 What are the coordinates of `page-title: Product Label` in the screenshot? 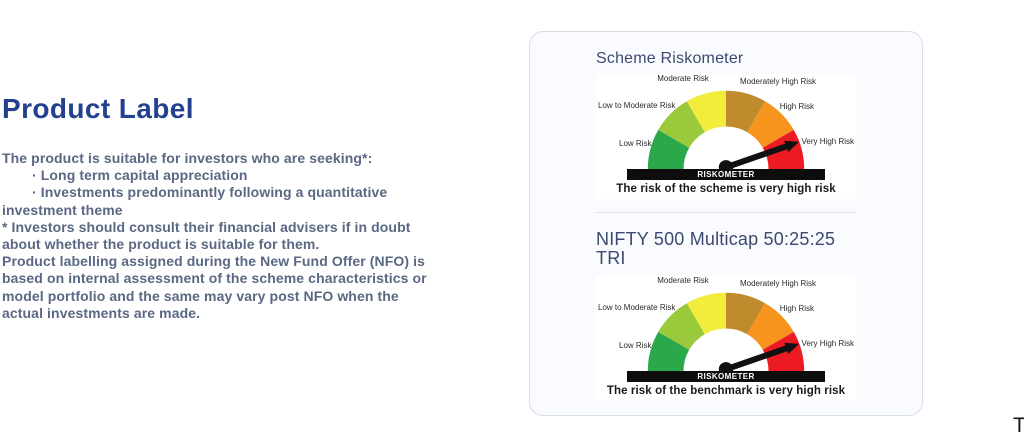 It's located at (98, 108).